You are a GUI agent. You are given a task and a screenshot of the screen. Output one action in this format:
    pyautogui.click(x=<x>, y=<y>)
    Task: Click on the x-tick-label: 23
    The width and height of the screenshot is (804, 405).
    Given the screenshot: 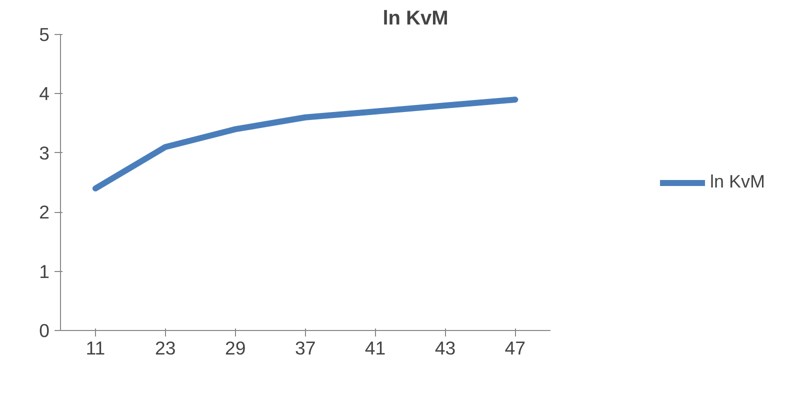 What is the action you would take?
    pyautogui.click(x=165, y=348)
    